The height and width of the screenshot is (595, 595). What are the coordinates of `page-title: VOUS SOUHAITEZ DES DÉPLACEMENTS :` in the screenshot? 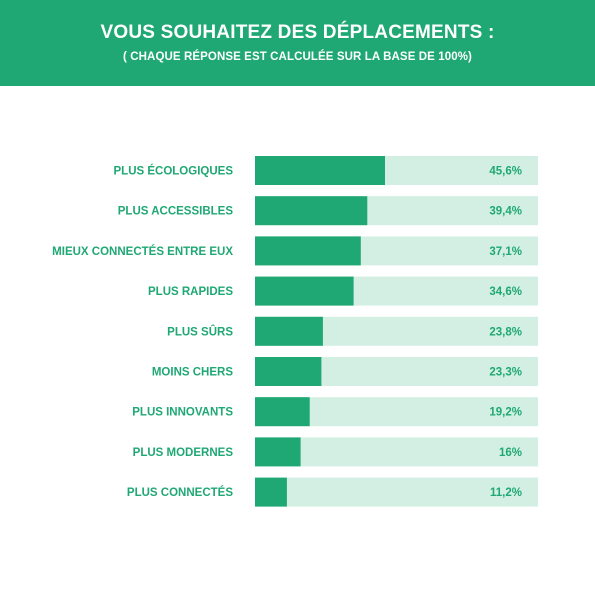 It's located at (297, 32).